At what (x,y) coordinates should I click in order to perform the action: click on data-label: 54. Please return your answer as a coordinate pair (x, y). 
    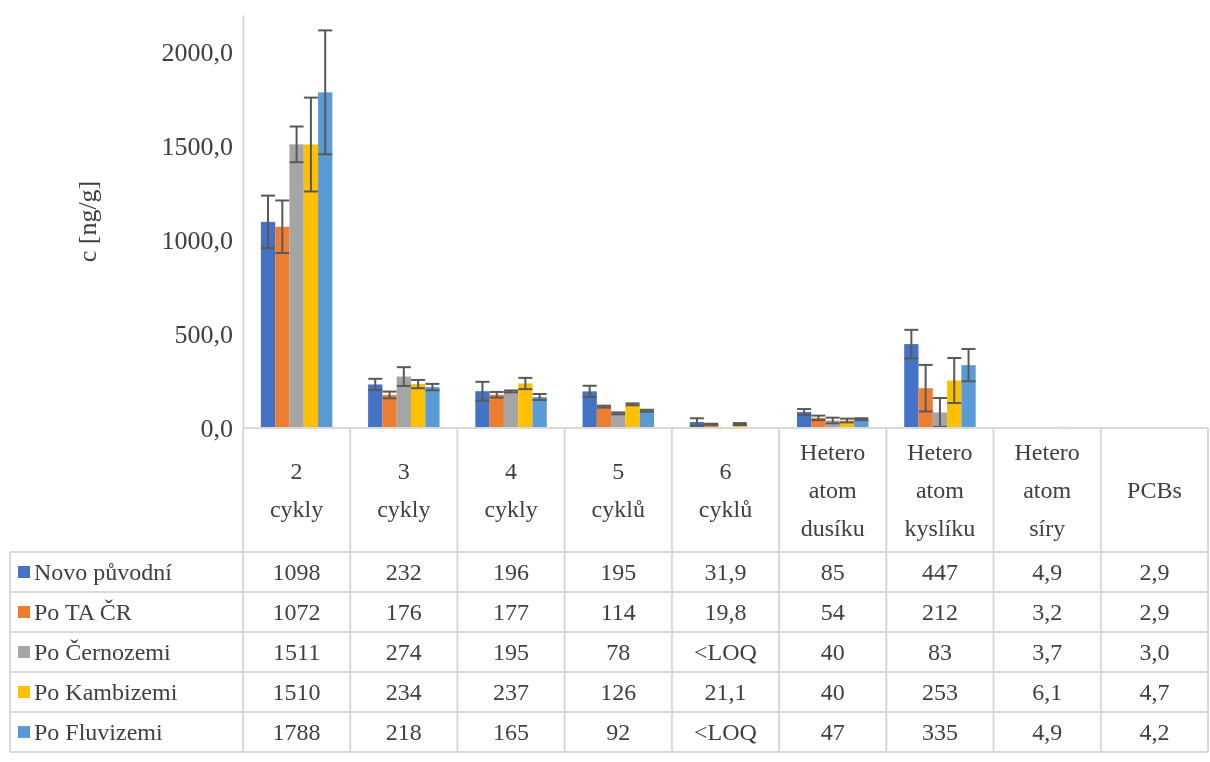
    Looking at the image, I should click on (832, 612).